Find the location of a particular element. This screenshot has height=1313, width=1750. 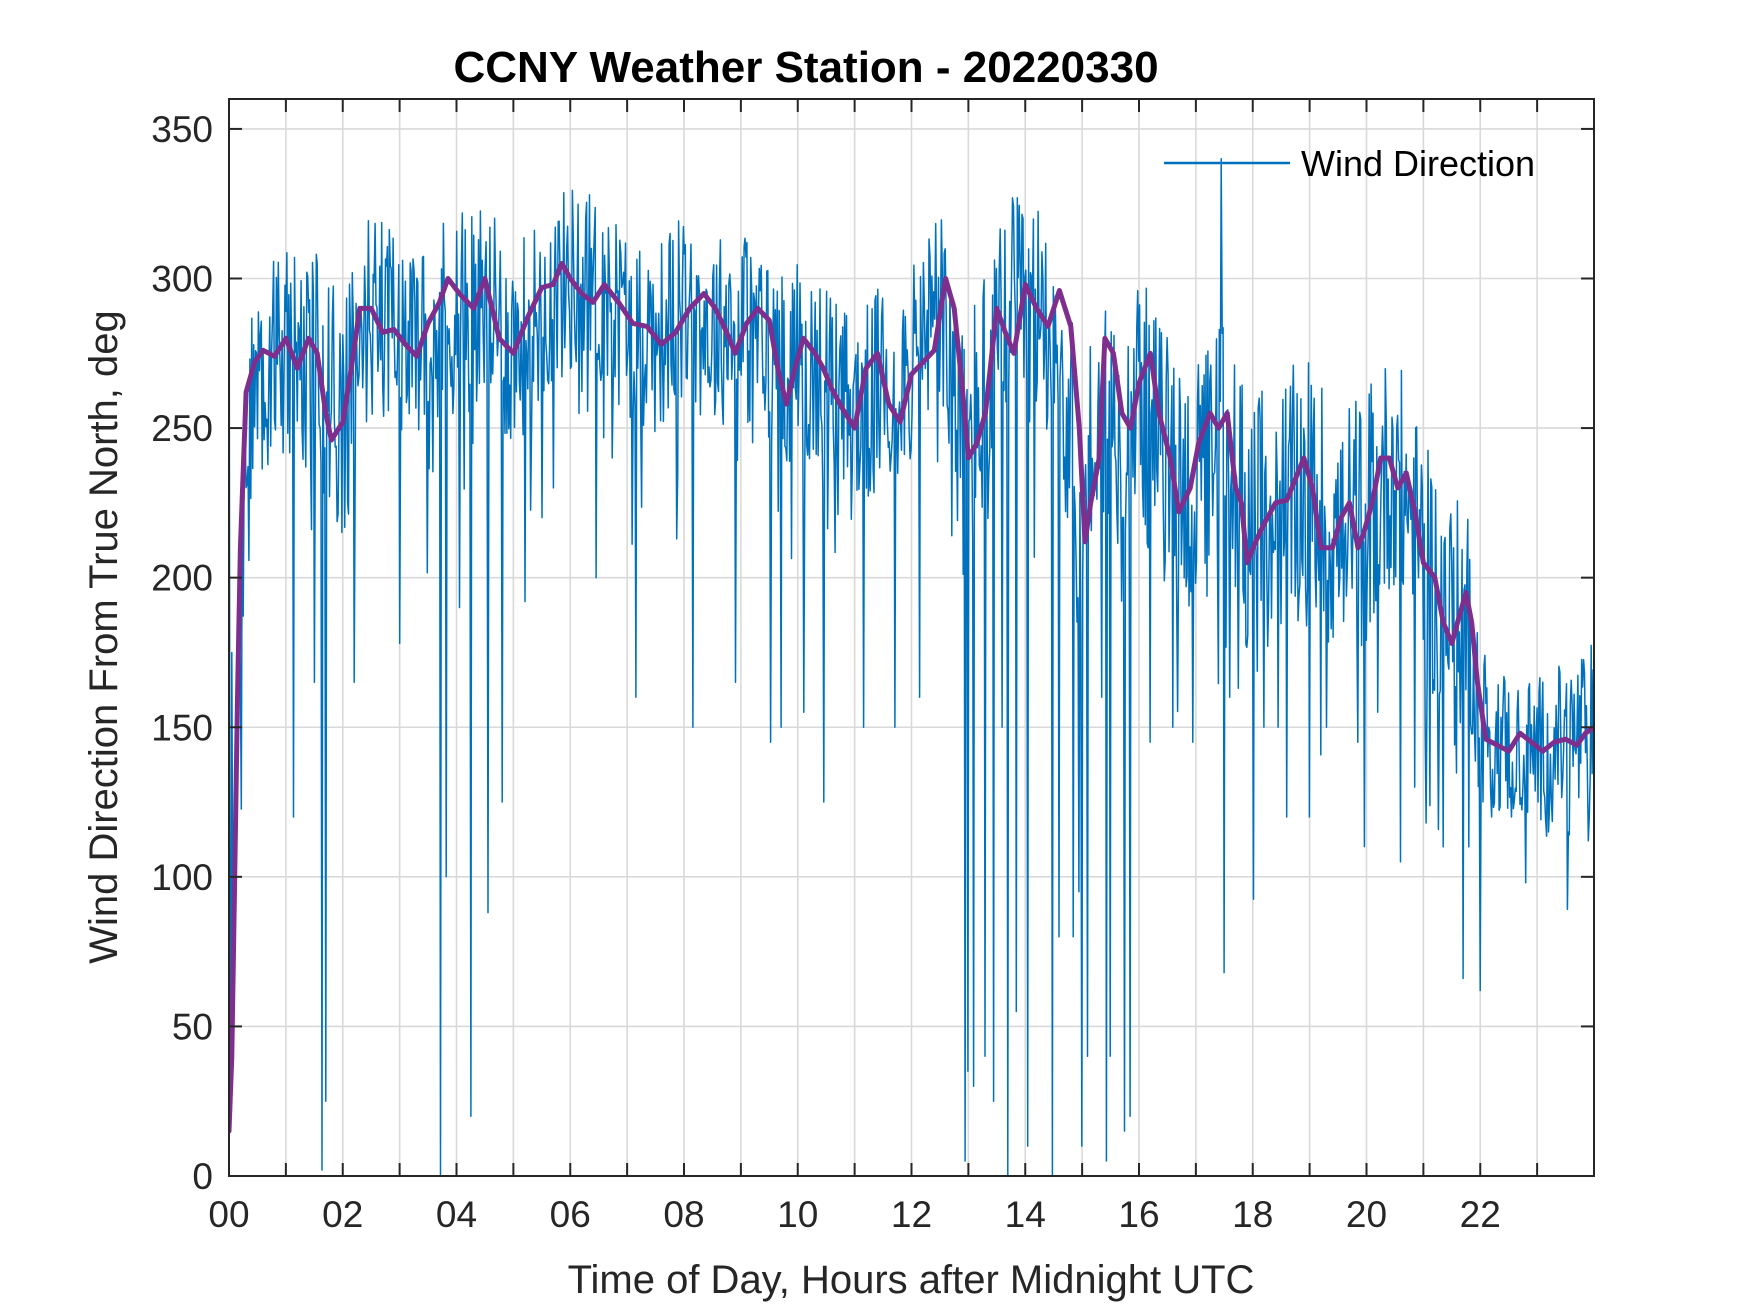

x-axis-label: Time of Day, Hours after Midnight UTC is located at coordinates (911, 1280).